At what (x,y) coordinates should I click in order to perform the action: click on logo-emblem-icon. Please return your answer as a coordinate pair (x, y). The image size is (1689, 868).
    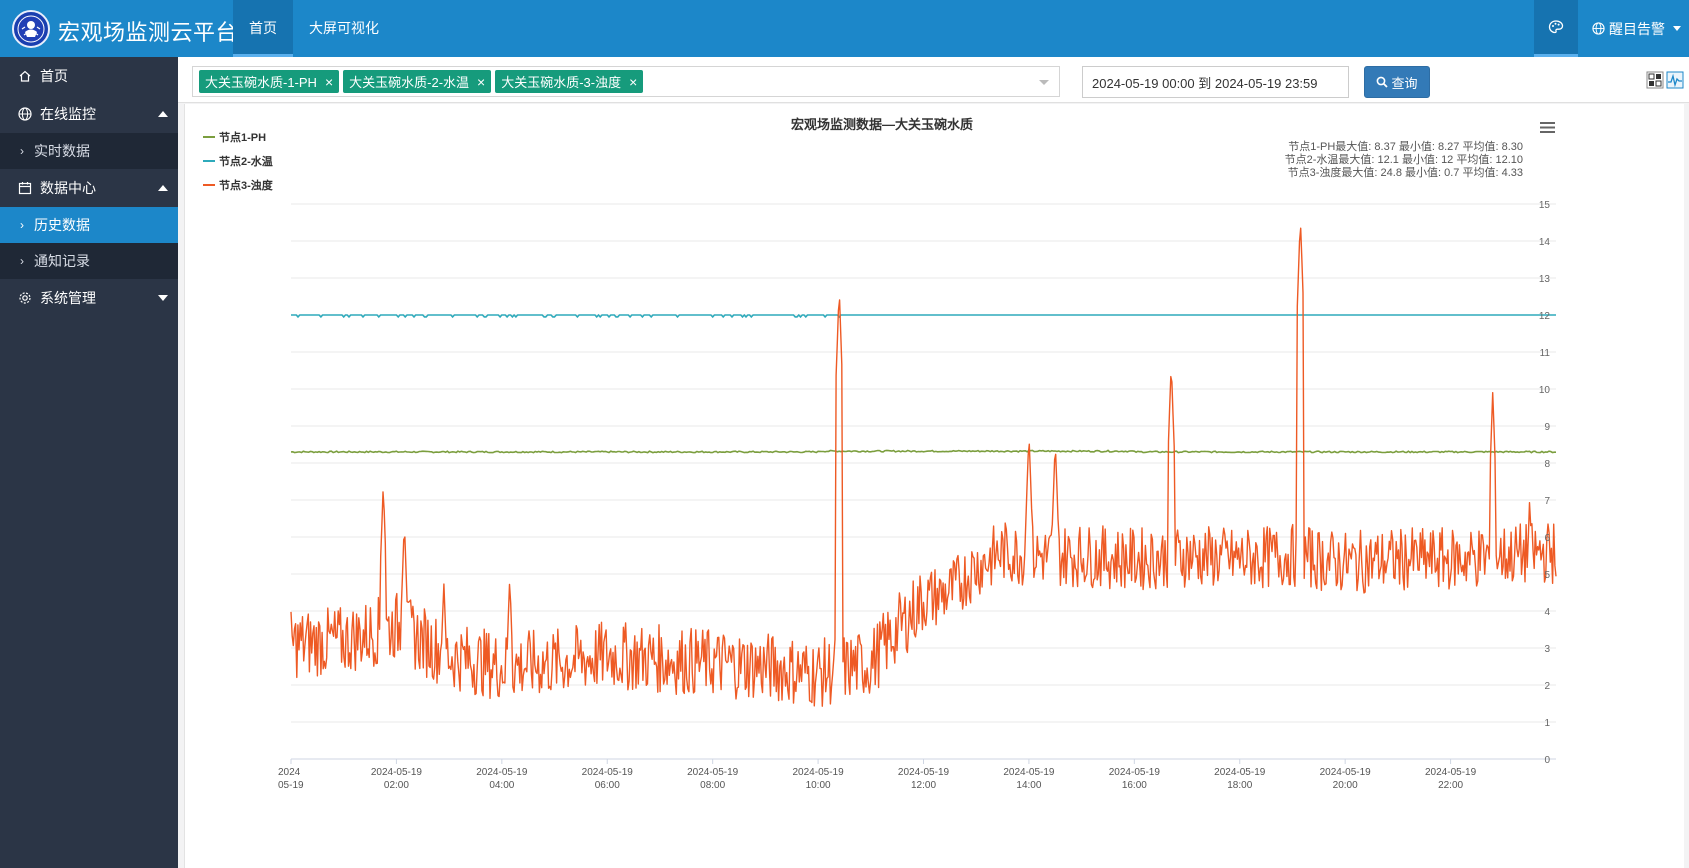
    Looking at the image, I should click on (31, 29).